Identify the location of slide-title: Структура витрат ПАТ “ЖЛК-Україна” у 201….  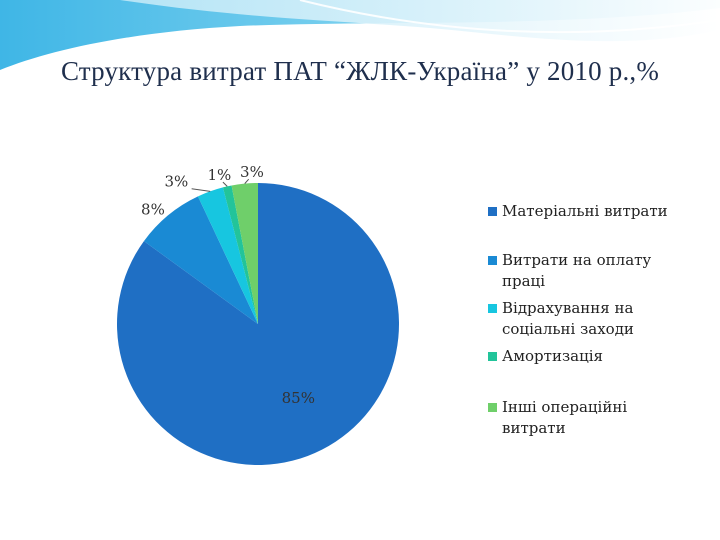
(360, 71).